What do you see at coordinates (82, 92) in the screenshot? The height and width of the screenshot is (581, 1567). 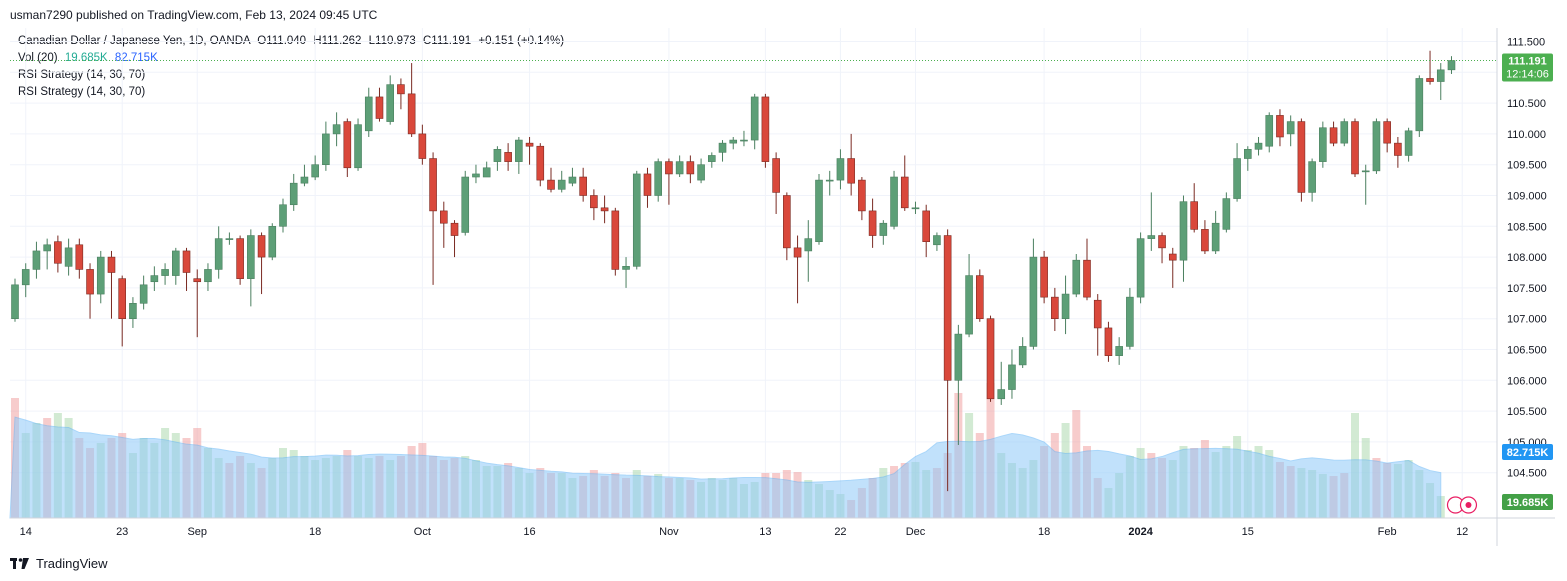 I see `indicator-legend-2: RSI Strategy (14, 30, 70)` at bounding box center [82, 92].